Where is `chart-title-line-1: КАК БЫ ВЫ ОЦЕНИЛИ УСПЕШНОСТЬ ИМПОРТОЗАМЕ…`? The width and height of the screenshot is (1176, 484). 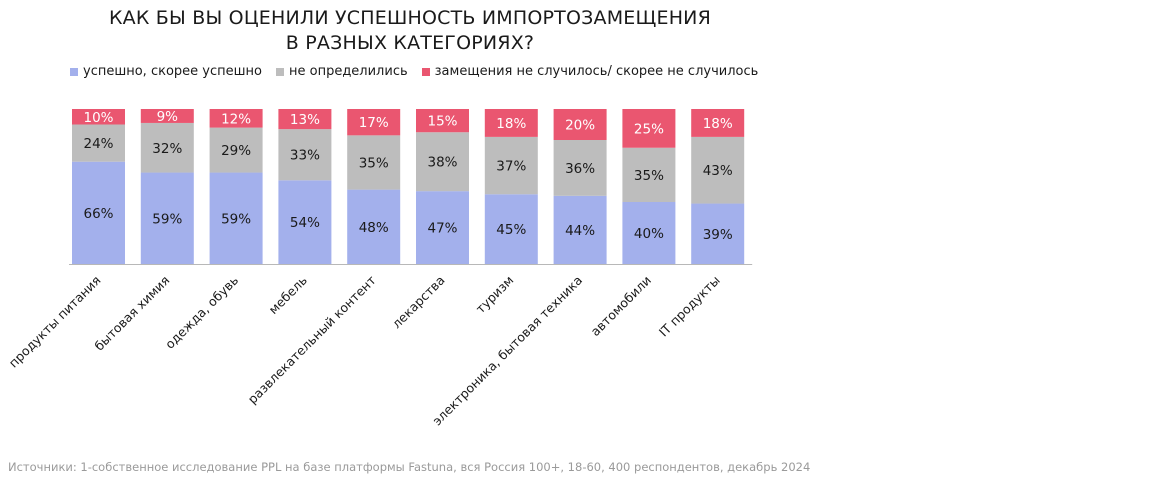 chart-title-line-1: КАК БЫ ВЫ ОЦЕНИЛИ УСПЕШНОСТЬ ИМПОРТОЗАМЕ… is located at coordinates (410, 18).